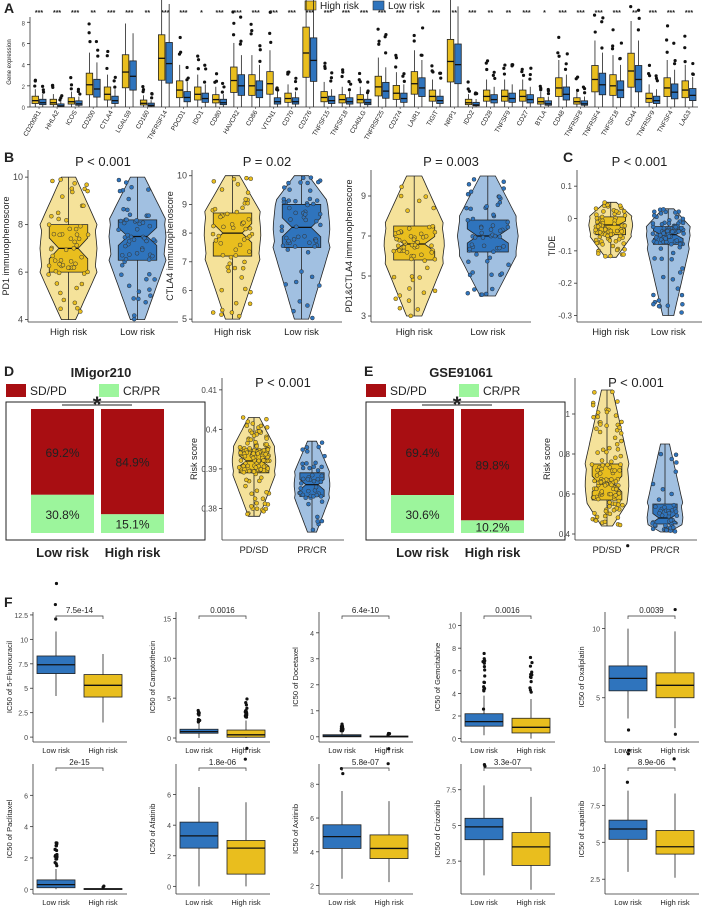 Image resolution: width=709 pixels, height=910 pixels. I want to click on p-value: 2e-15, so click(79, 762).